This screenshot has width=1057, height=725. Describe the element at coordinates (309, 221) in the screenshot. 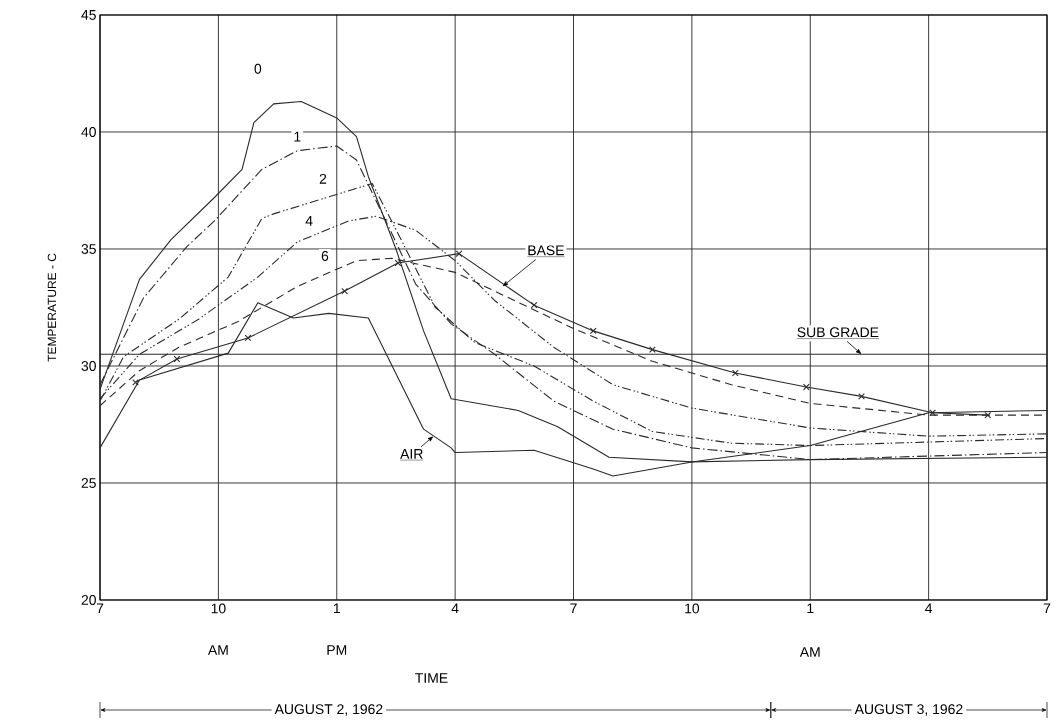

I see `series-label: 4` at that location.